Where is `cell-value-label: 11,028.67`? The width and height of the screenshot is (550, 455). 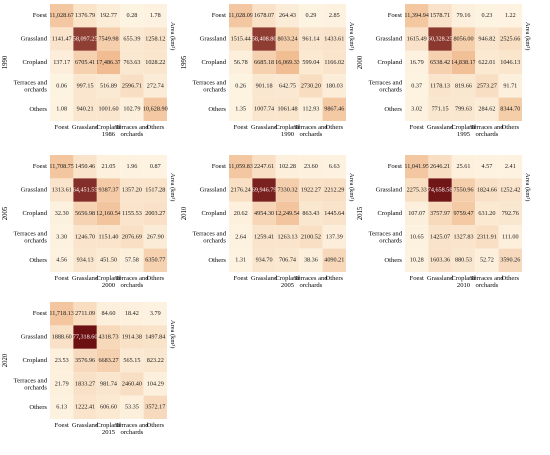 cell-value-label: 11,028.67 is located at coordinates (61, 15).